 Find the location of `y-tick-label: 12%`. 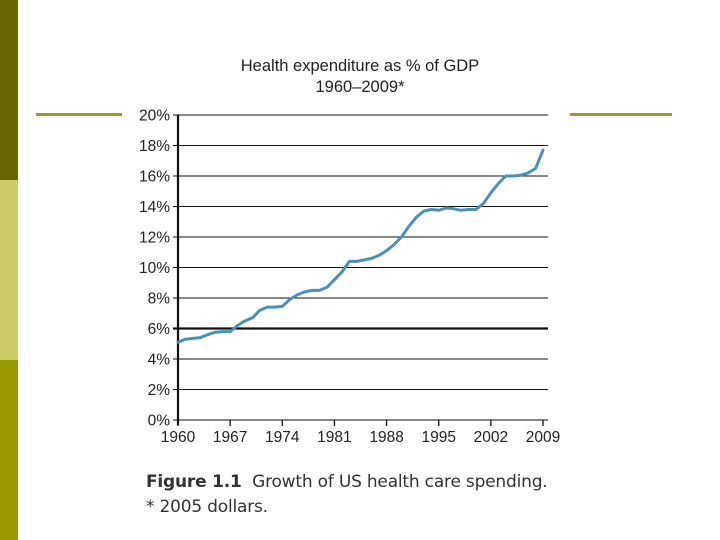

y-tick-label: 12% is located at coordinates (154, 238).